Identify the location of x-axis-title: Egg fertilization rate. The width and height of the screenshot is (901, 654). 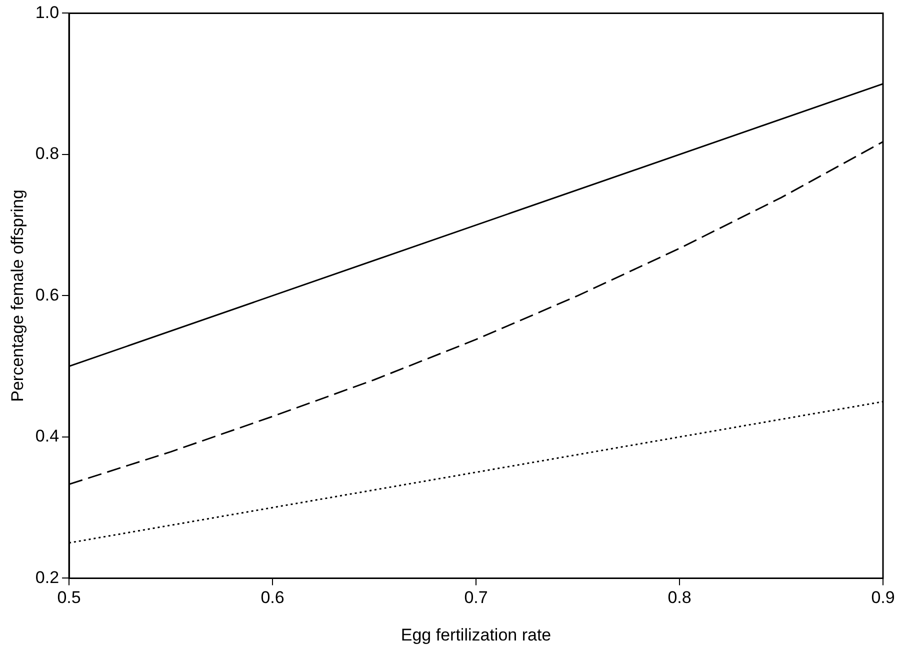
(476, 634).